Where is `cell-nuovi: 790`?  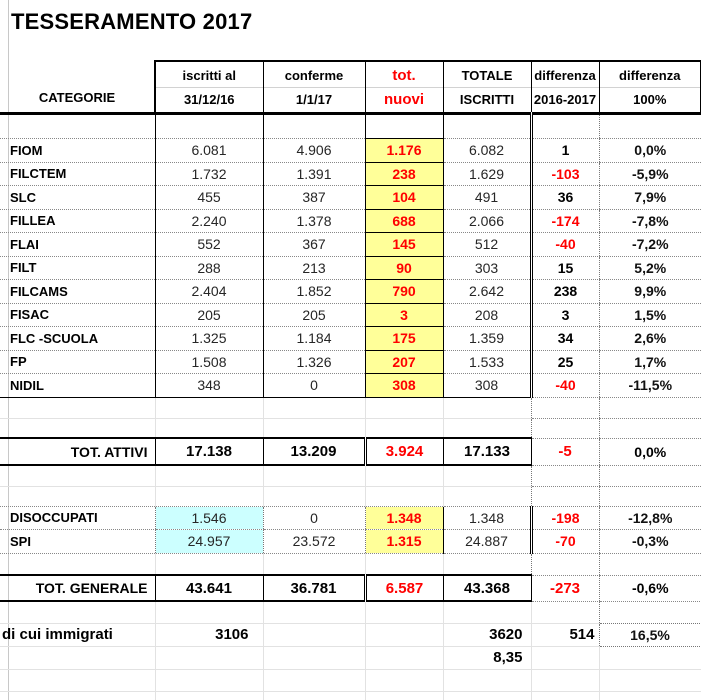 cell-nuovi: 790 is located at coordinates (403, 291).